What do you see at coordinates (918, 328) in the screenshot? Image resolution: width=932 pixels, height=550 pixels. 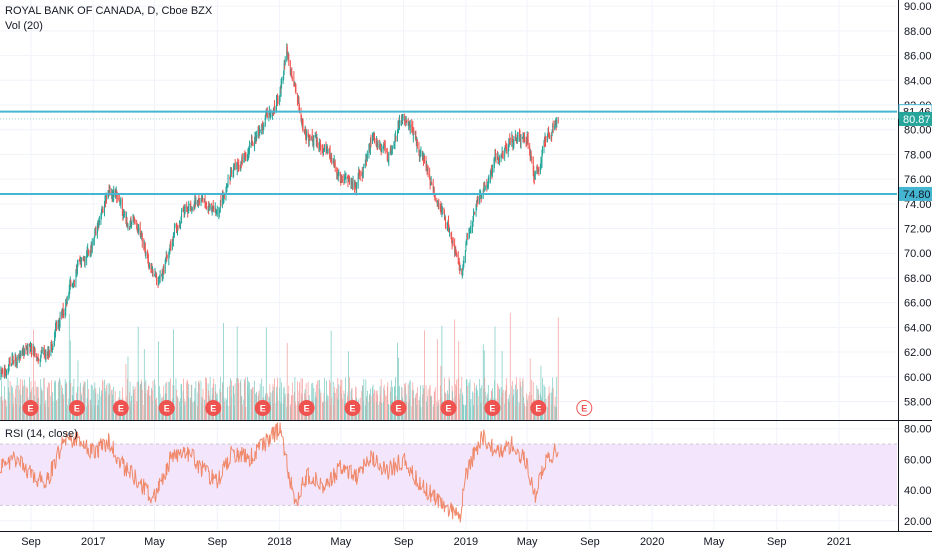 I see `price-tick-label: 64.00` at bounding box center [918, 328].